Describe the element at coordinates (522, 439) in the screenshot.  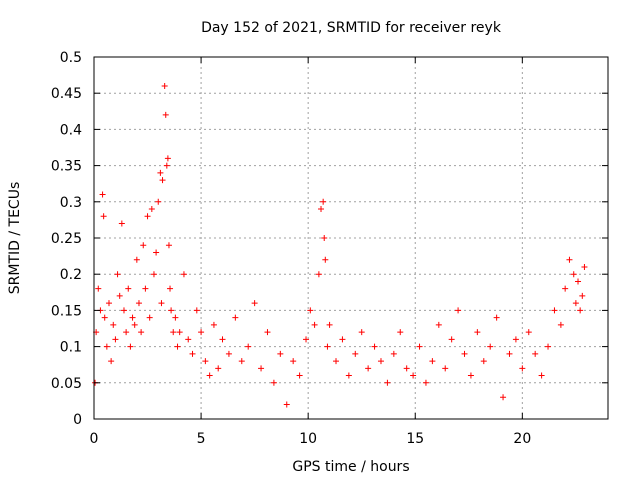
I see `x-tick-label: 20` at that location.